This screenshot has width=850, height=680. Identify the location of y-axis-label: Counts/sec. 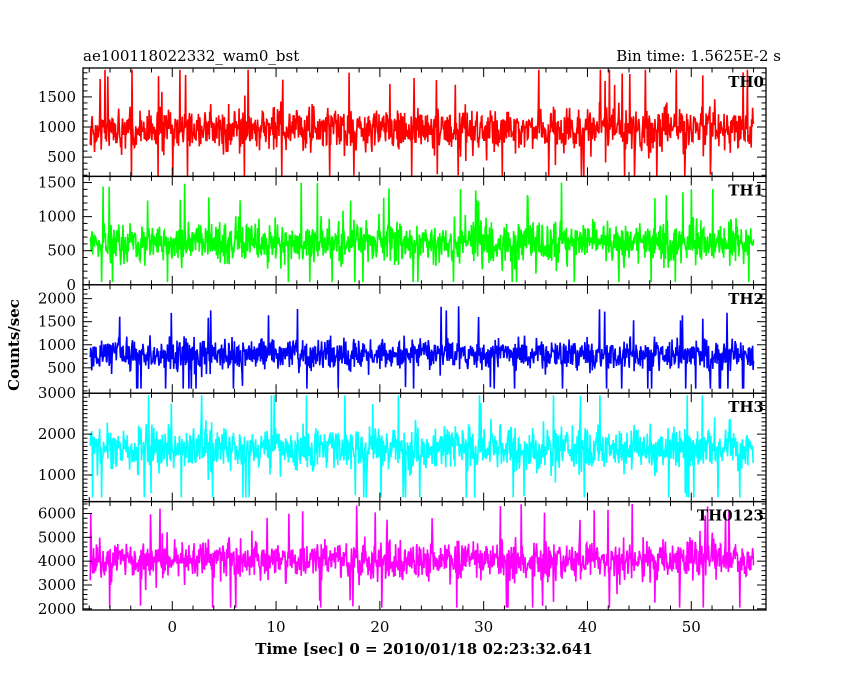
(14, 345).